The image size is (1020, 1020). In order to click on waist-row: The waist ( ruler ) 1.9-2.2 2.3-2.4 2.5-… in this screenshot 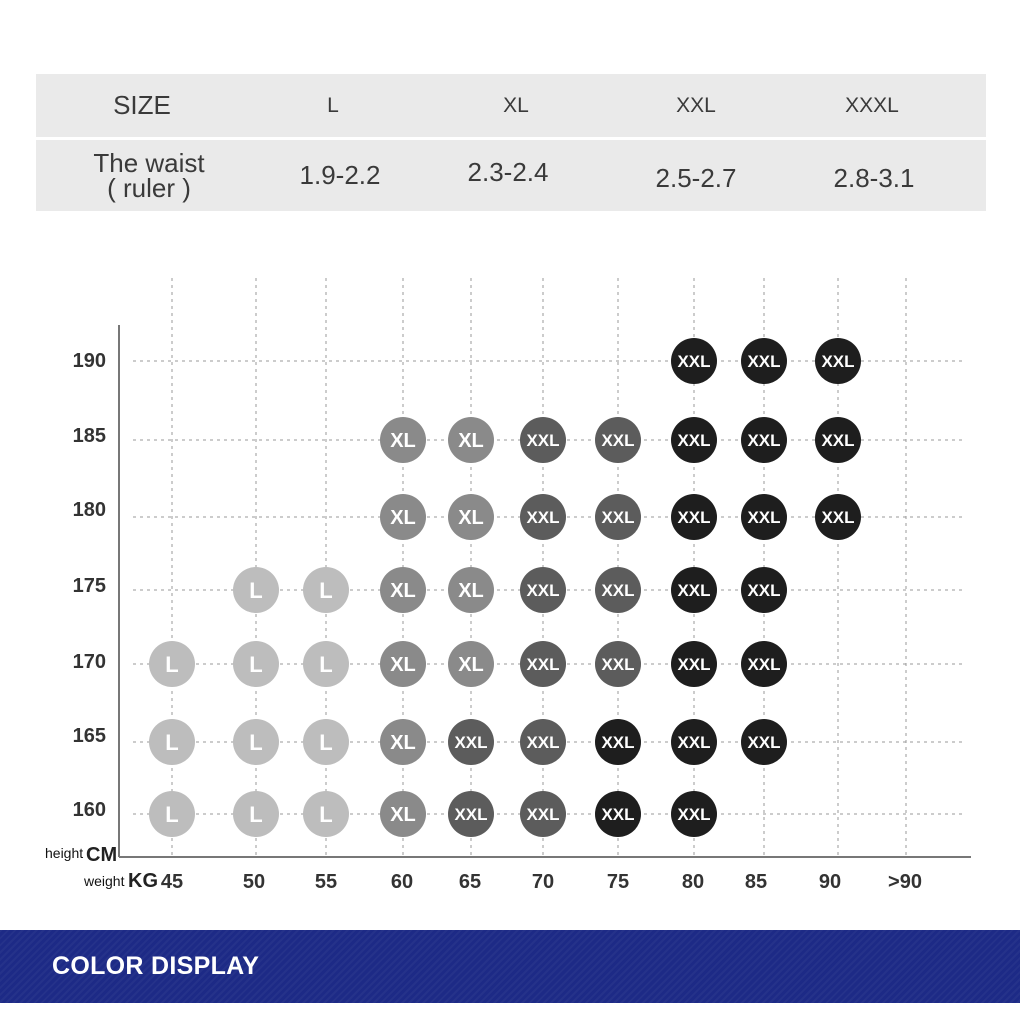, I will do `click(511, 175)`.